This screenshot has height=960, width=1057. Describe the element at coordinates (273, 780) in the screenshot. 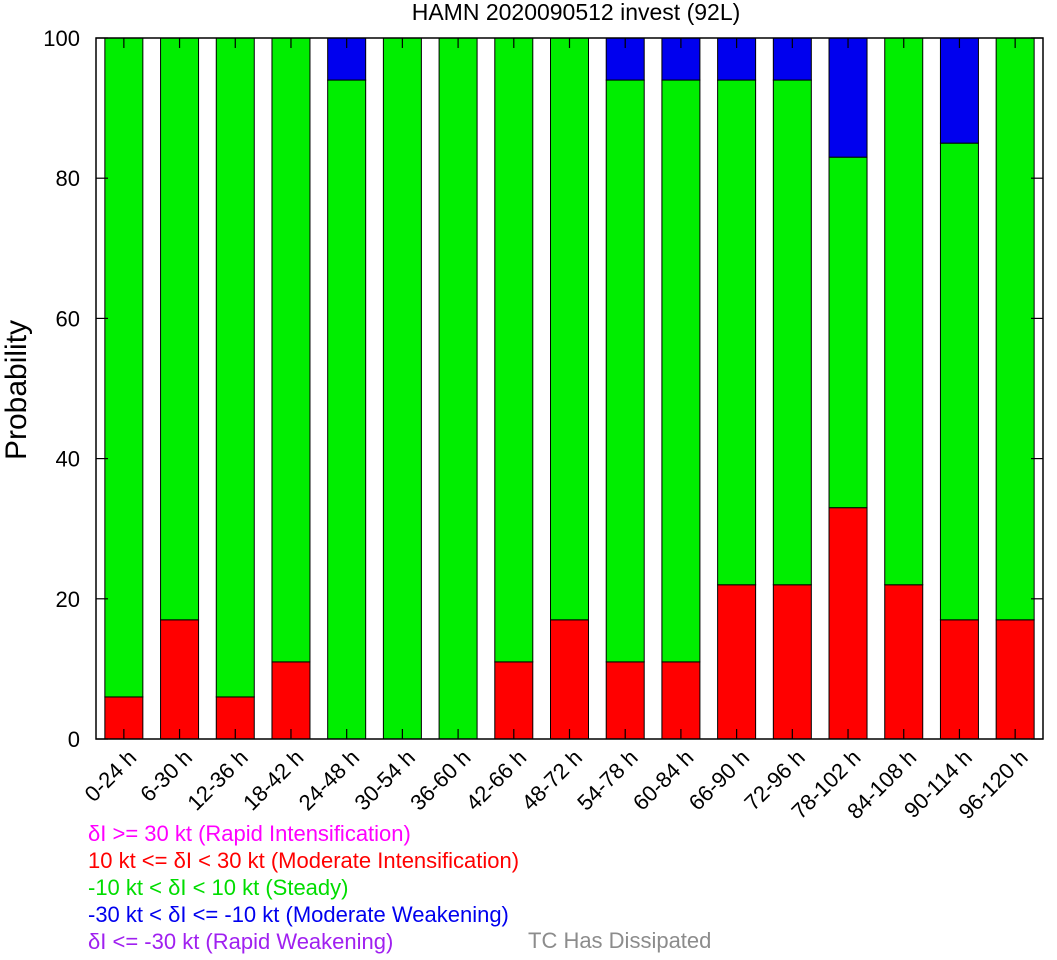

I see `x-tick-label: 18-42 h` at that location.